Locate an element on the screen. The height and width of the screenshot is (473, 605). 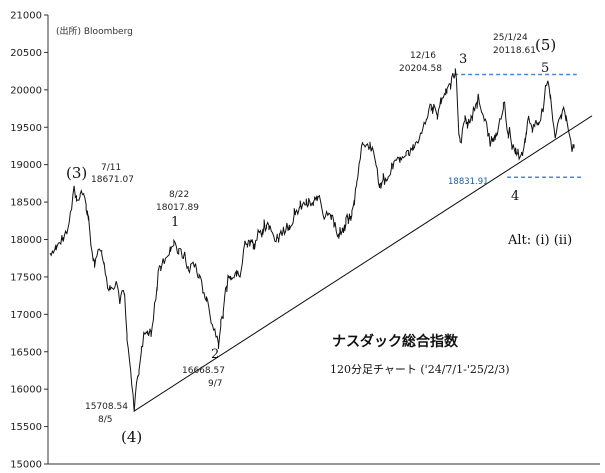
dec16-date-label: 12/16 is located at coordinates (423, 56).